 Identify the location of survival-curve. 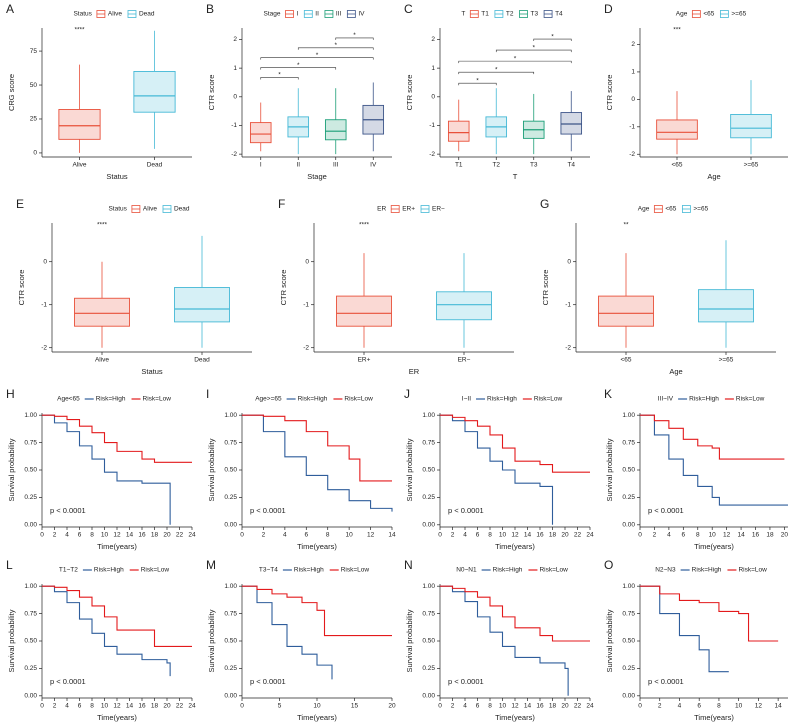
(714, 460).